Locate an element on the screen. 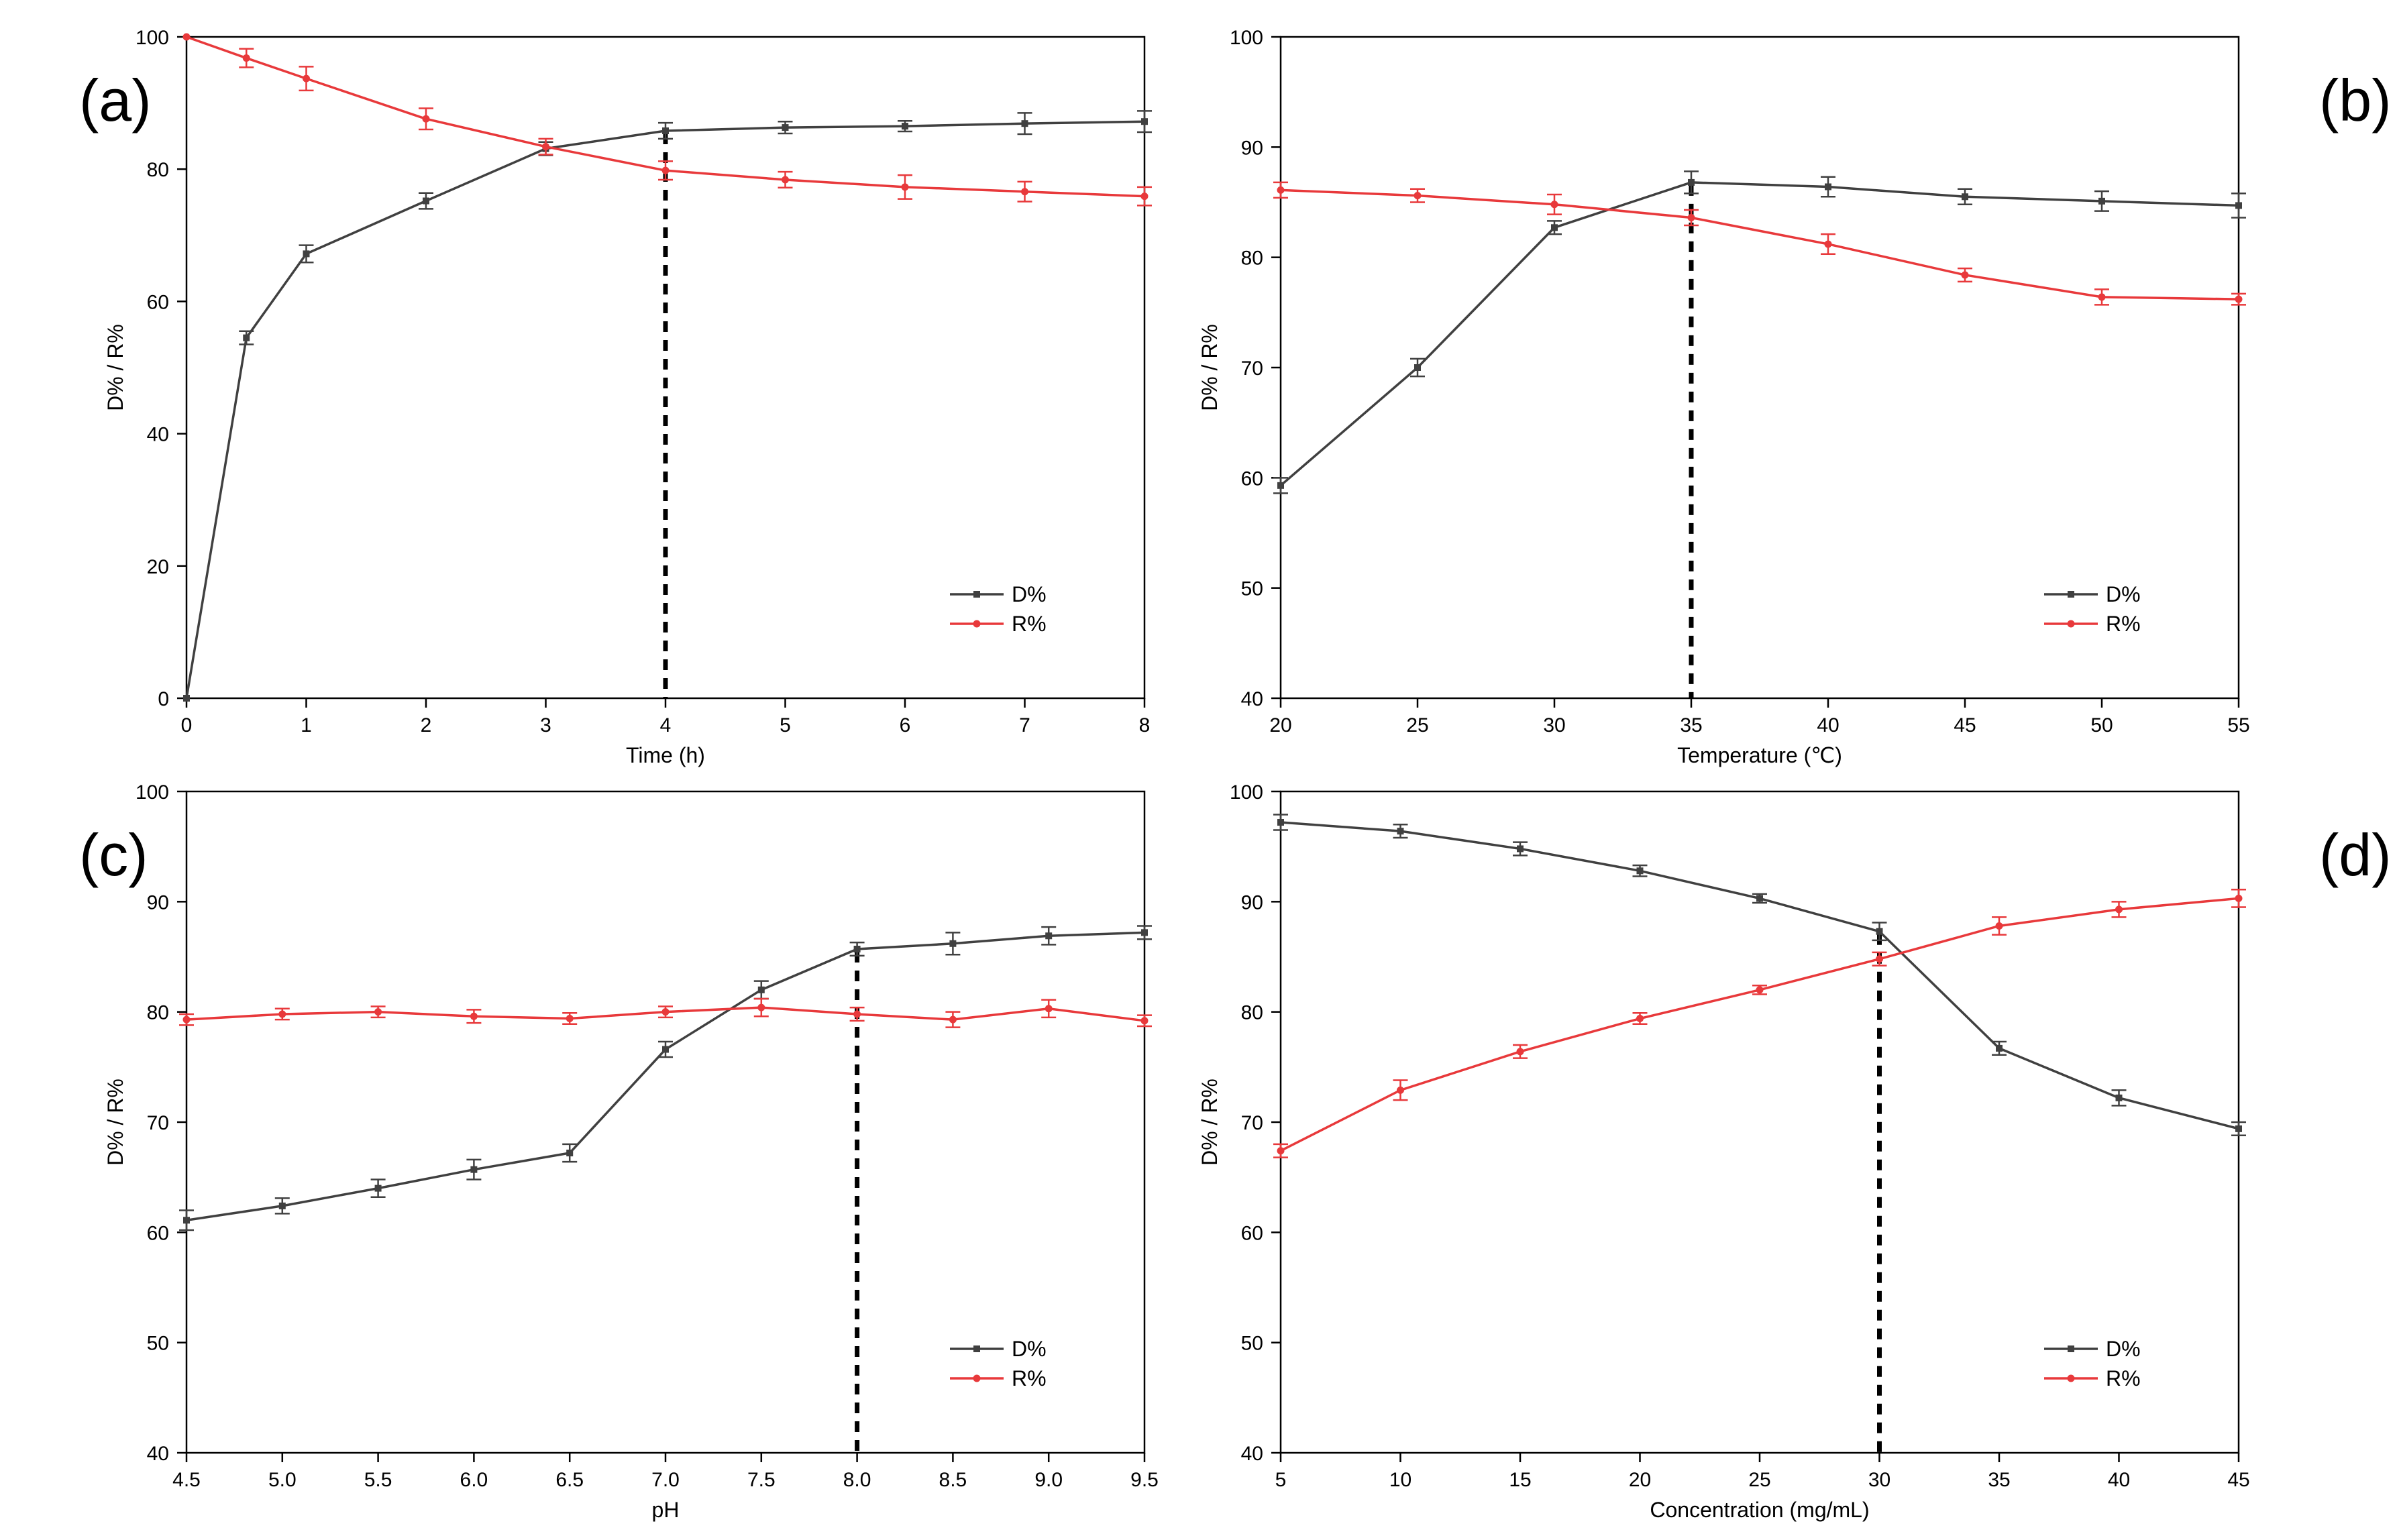 Image resolution: width=2399 pixels, height=1540 pixels. panel-label: (a) is located at coordinates (116, 100).